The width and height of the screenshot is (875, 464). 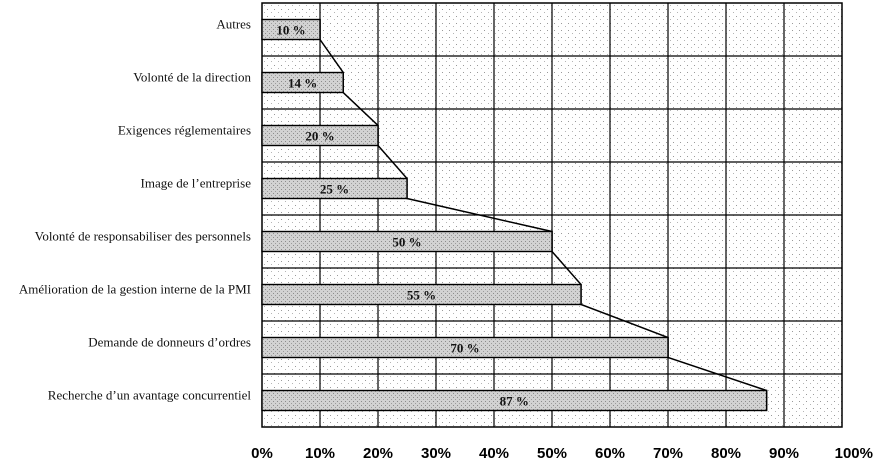 What do you see at coordinates (494, 453) in the screenshot?
I see `x-tick-label: 40%` at bounding box center [494, 453].